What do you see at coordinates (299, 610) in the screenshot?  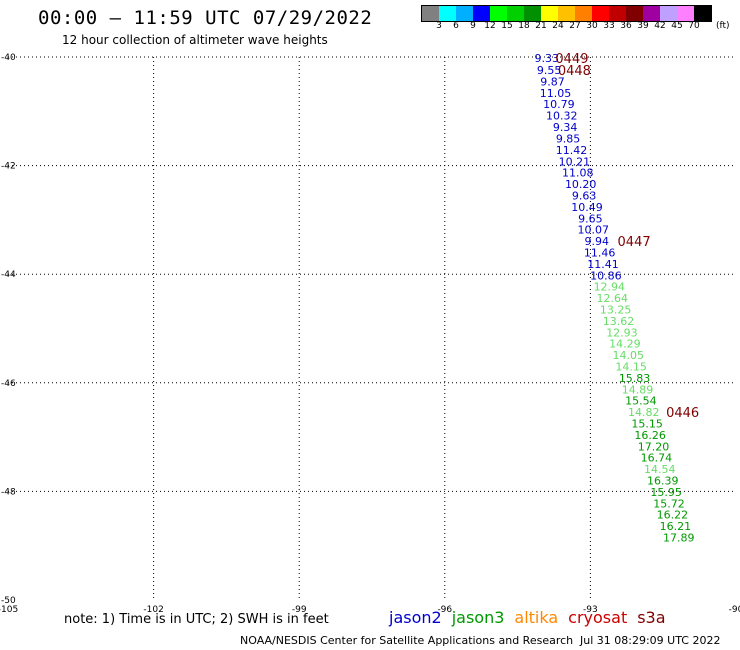 I see `x-tick-label: -99` at bounding box center [299, 610].